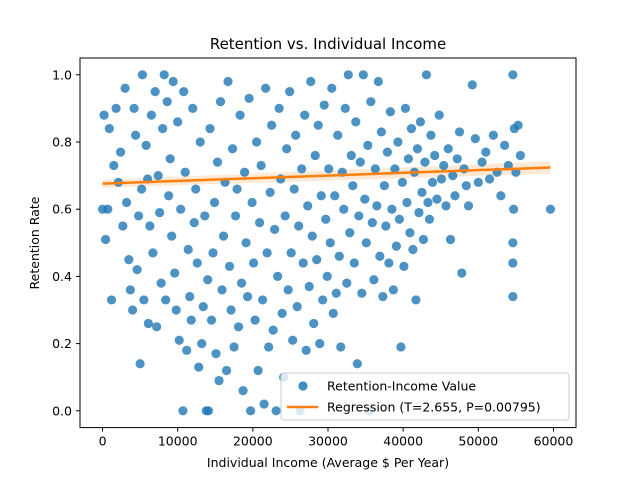 This screenshot has width=640, height=485. What do you see at coordinates (401, 386) in the screenshot?
I see `legend-label-scatter: Retention-Income Value` at bounding box center [401, 386].